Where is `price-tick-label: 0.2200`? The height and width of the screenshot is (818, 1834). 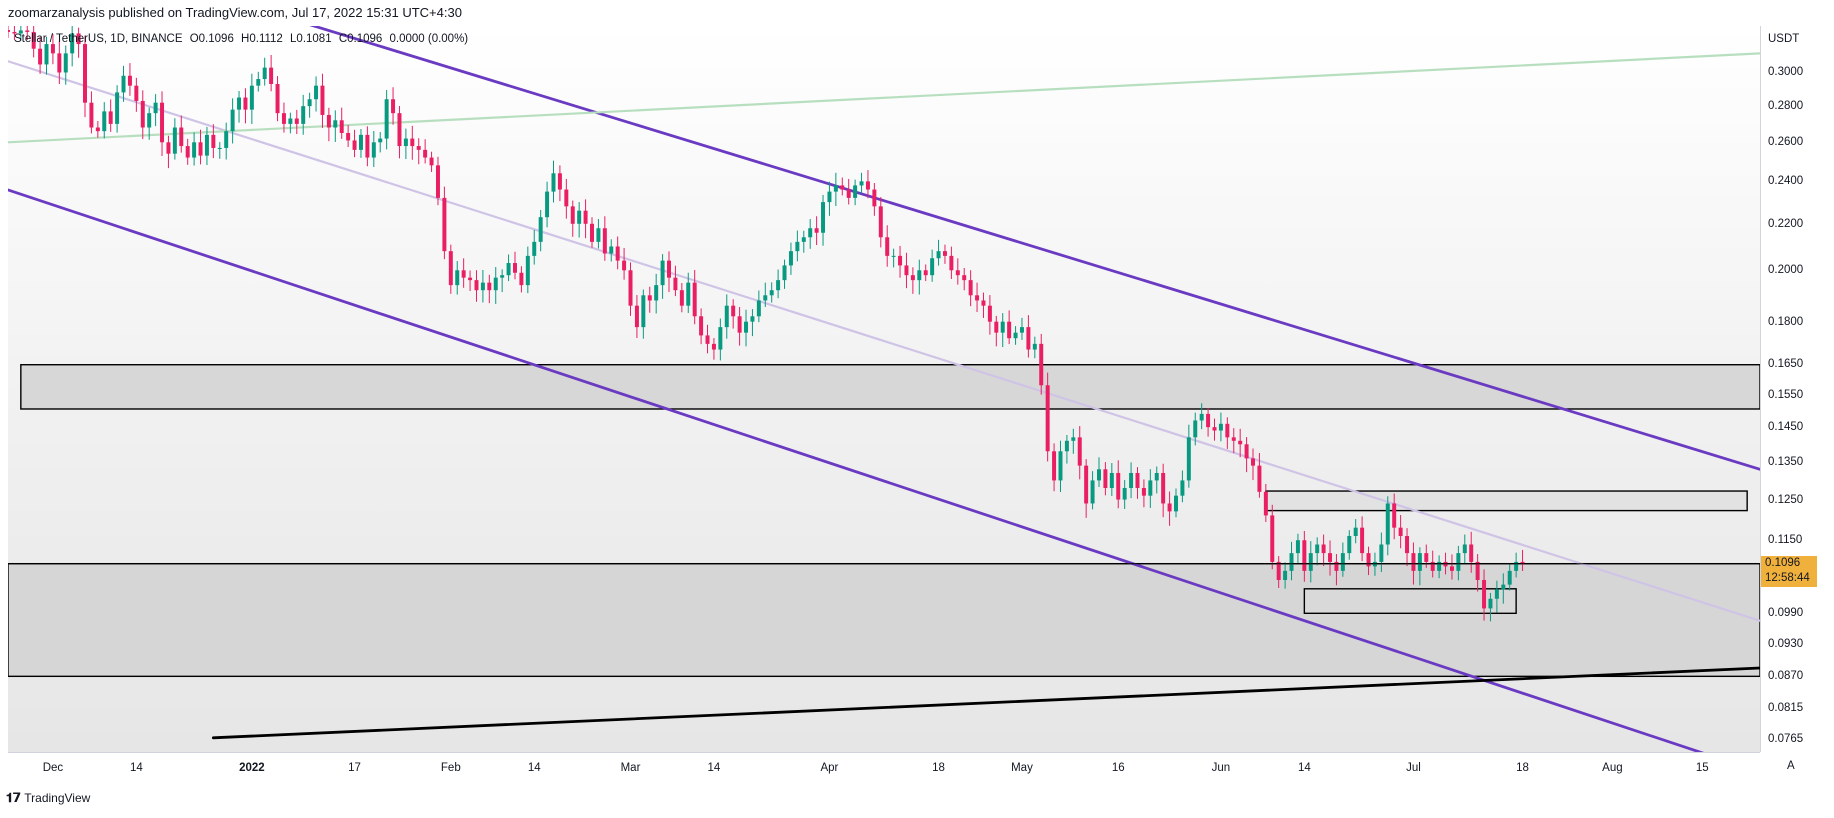 price-tick-label: 0.2200 is located at coordinates (1786, 223).